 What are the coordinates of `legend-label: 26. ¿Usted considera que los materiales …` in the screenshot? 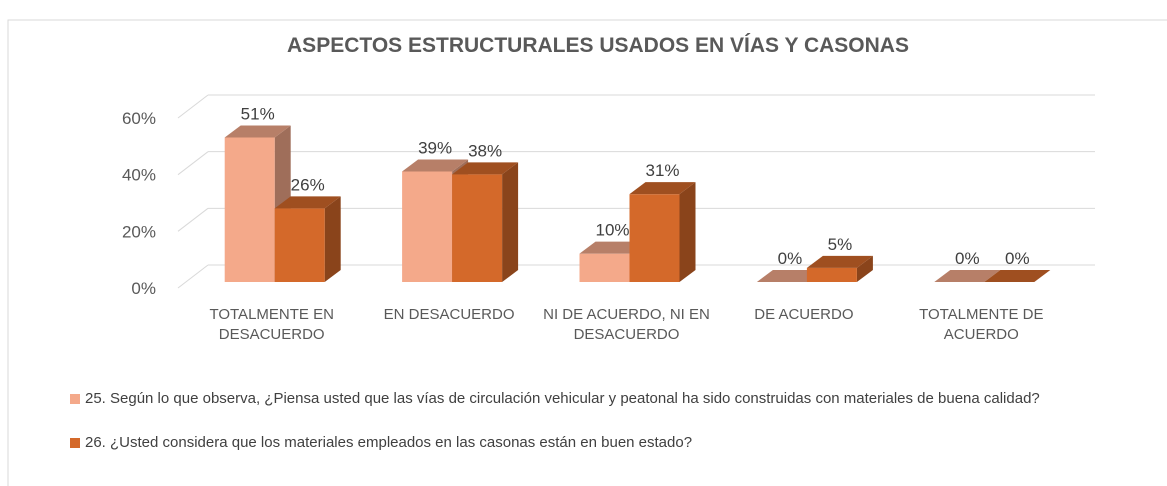 It's located at (389, 442).